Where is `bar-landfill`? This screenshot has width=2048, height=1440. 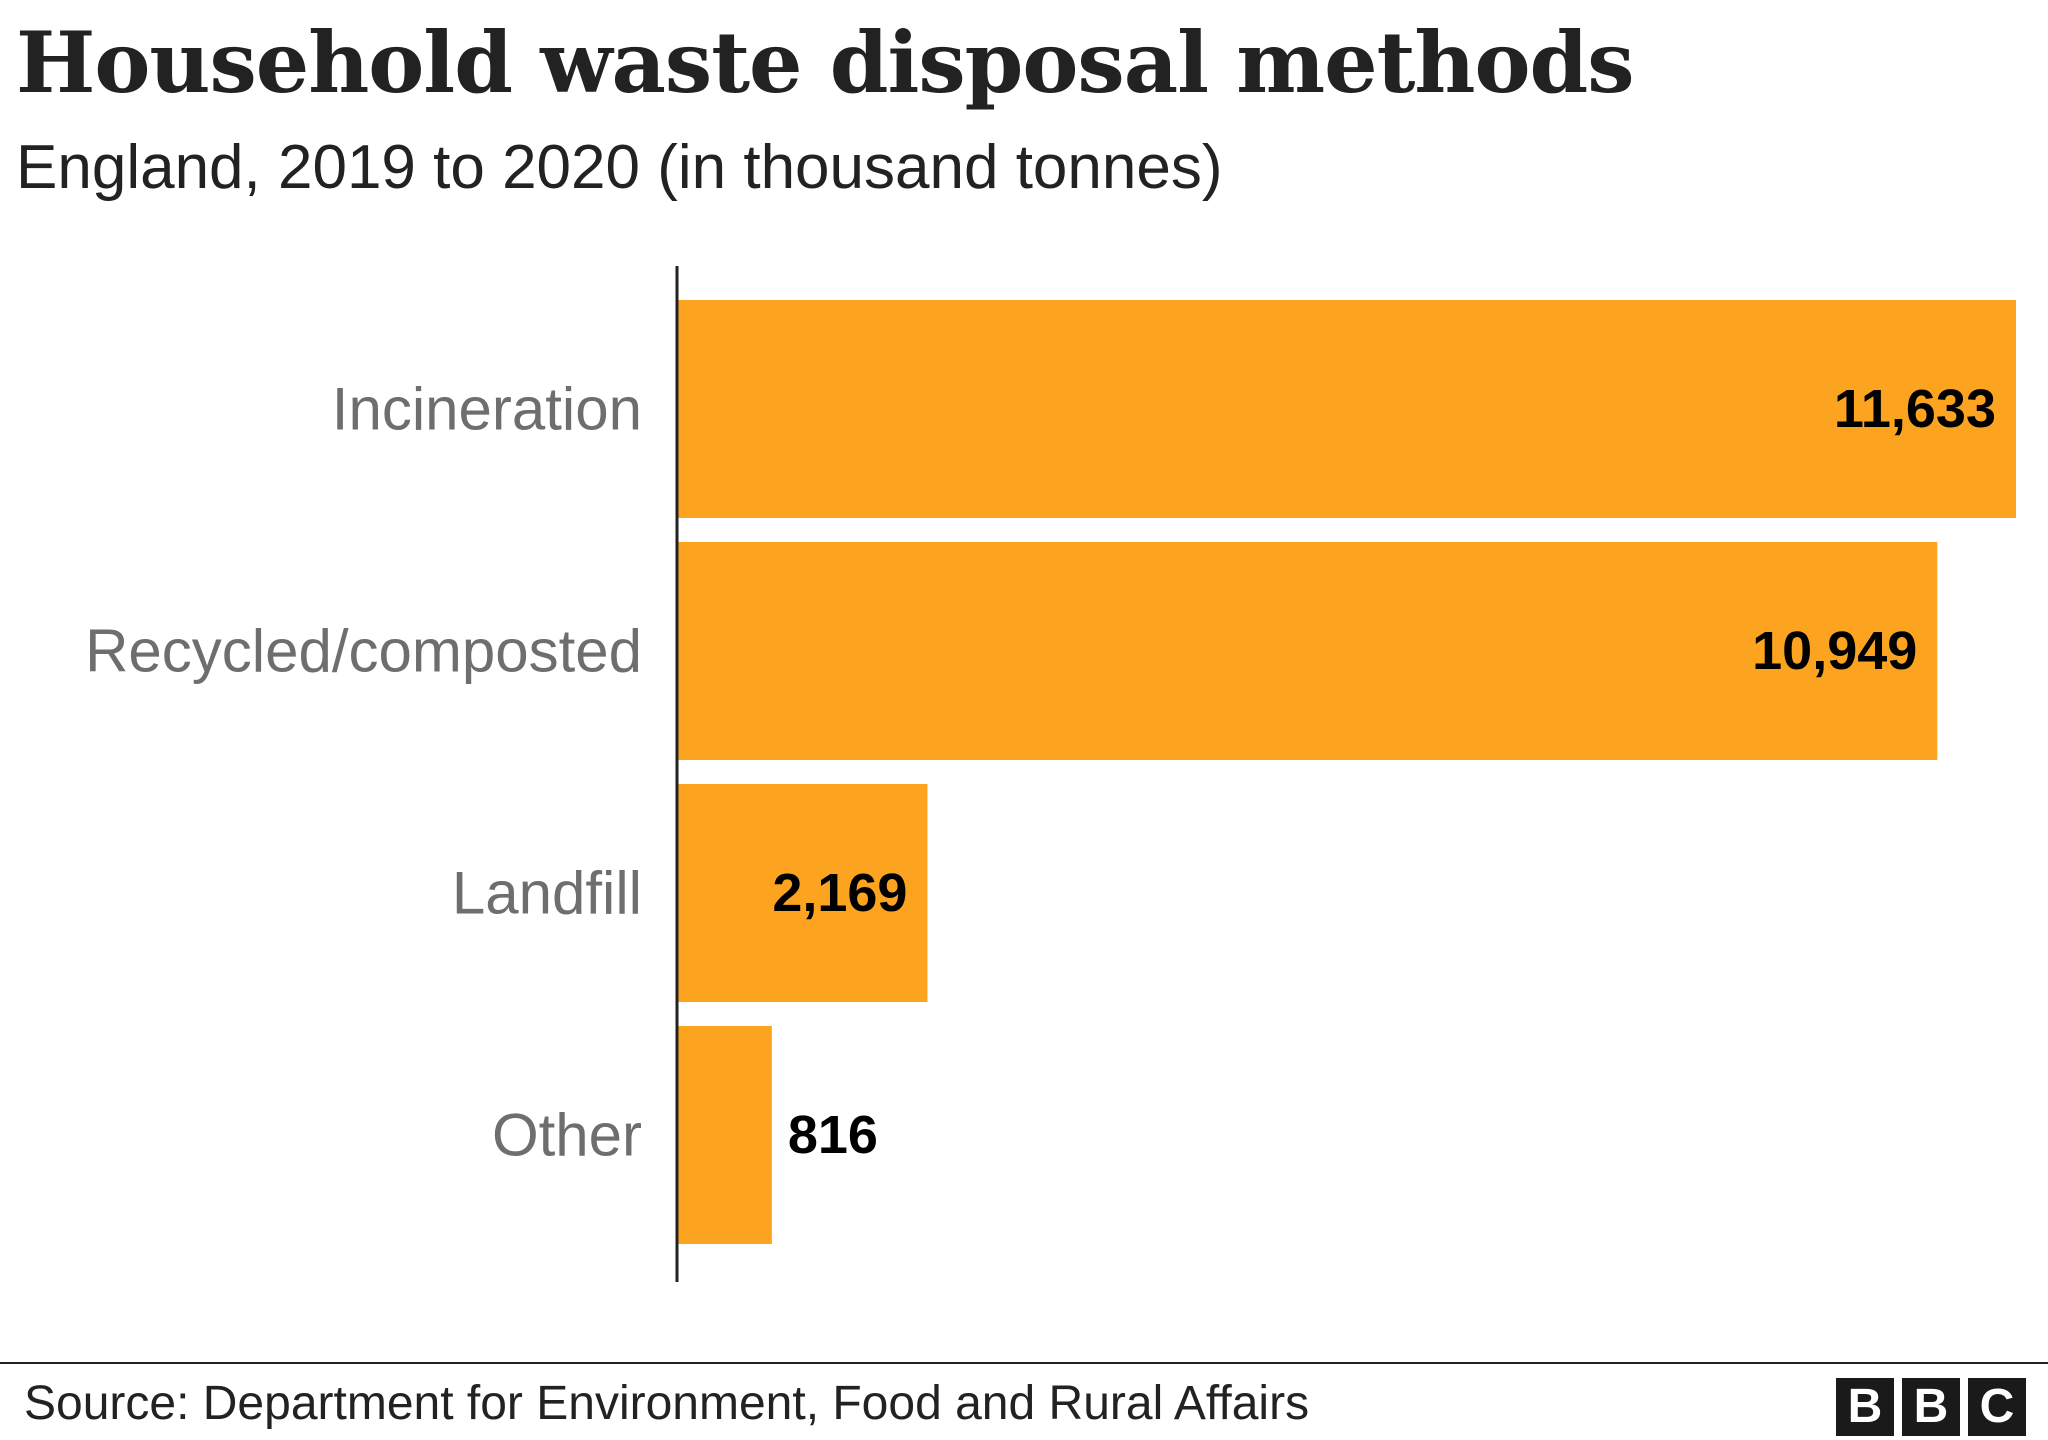
bar-landfill is located at coordinates (803, 893).